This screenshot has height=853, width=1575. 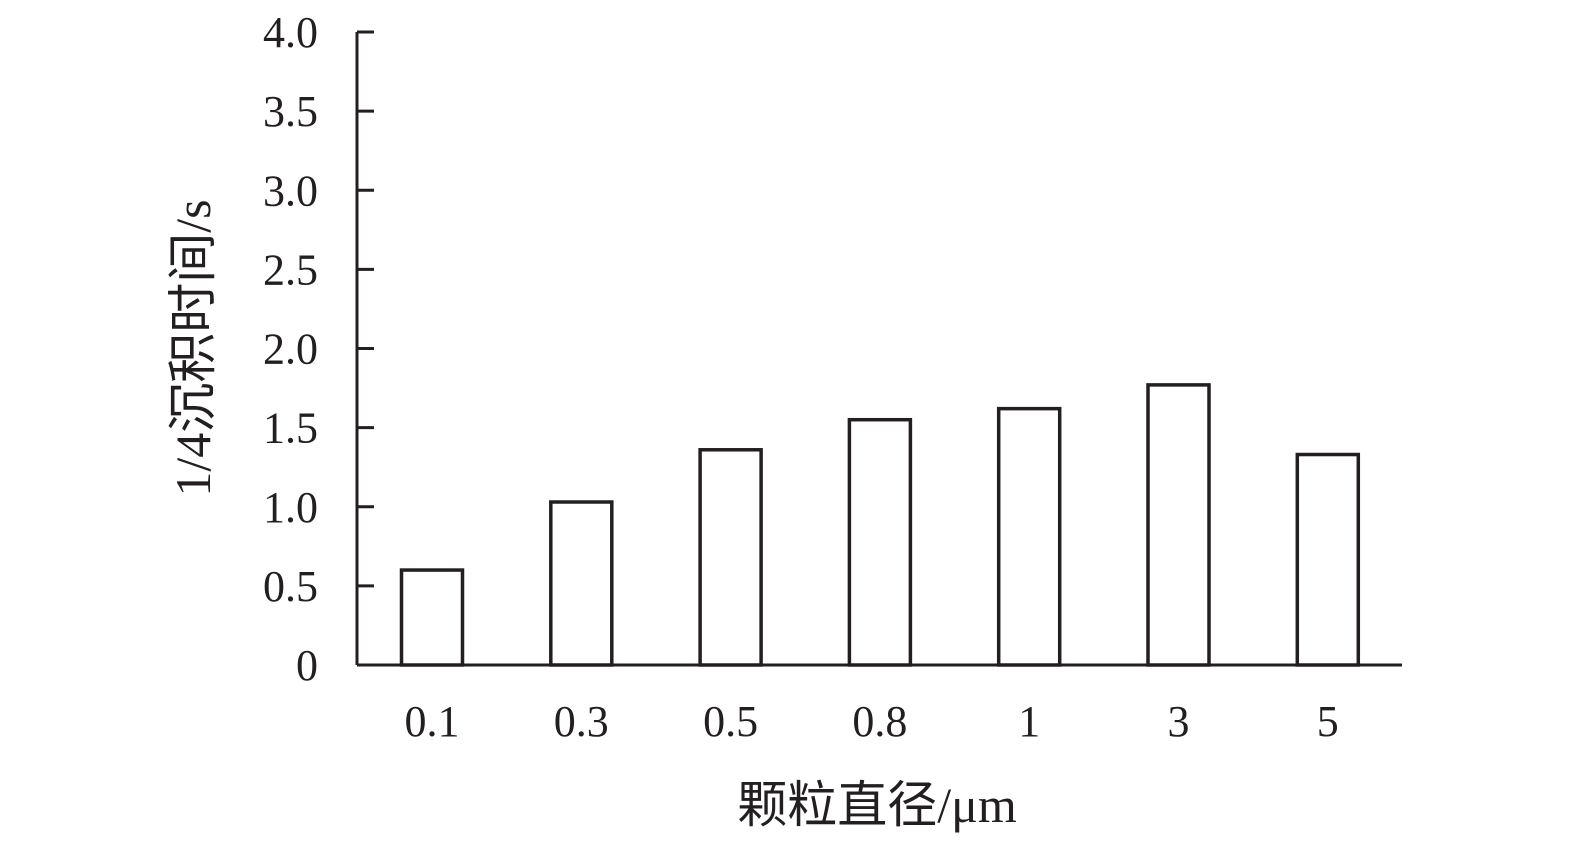 What do you see at coordinates (290, 507) in the screenshot?
I see `y-tick-label: 1.0` at bounding box center [290, 507].